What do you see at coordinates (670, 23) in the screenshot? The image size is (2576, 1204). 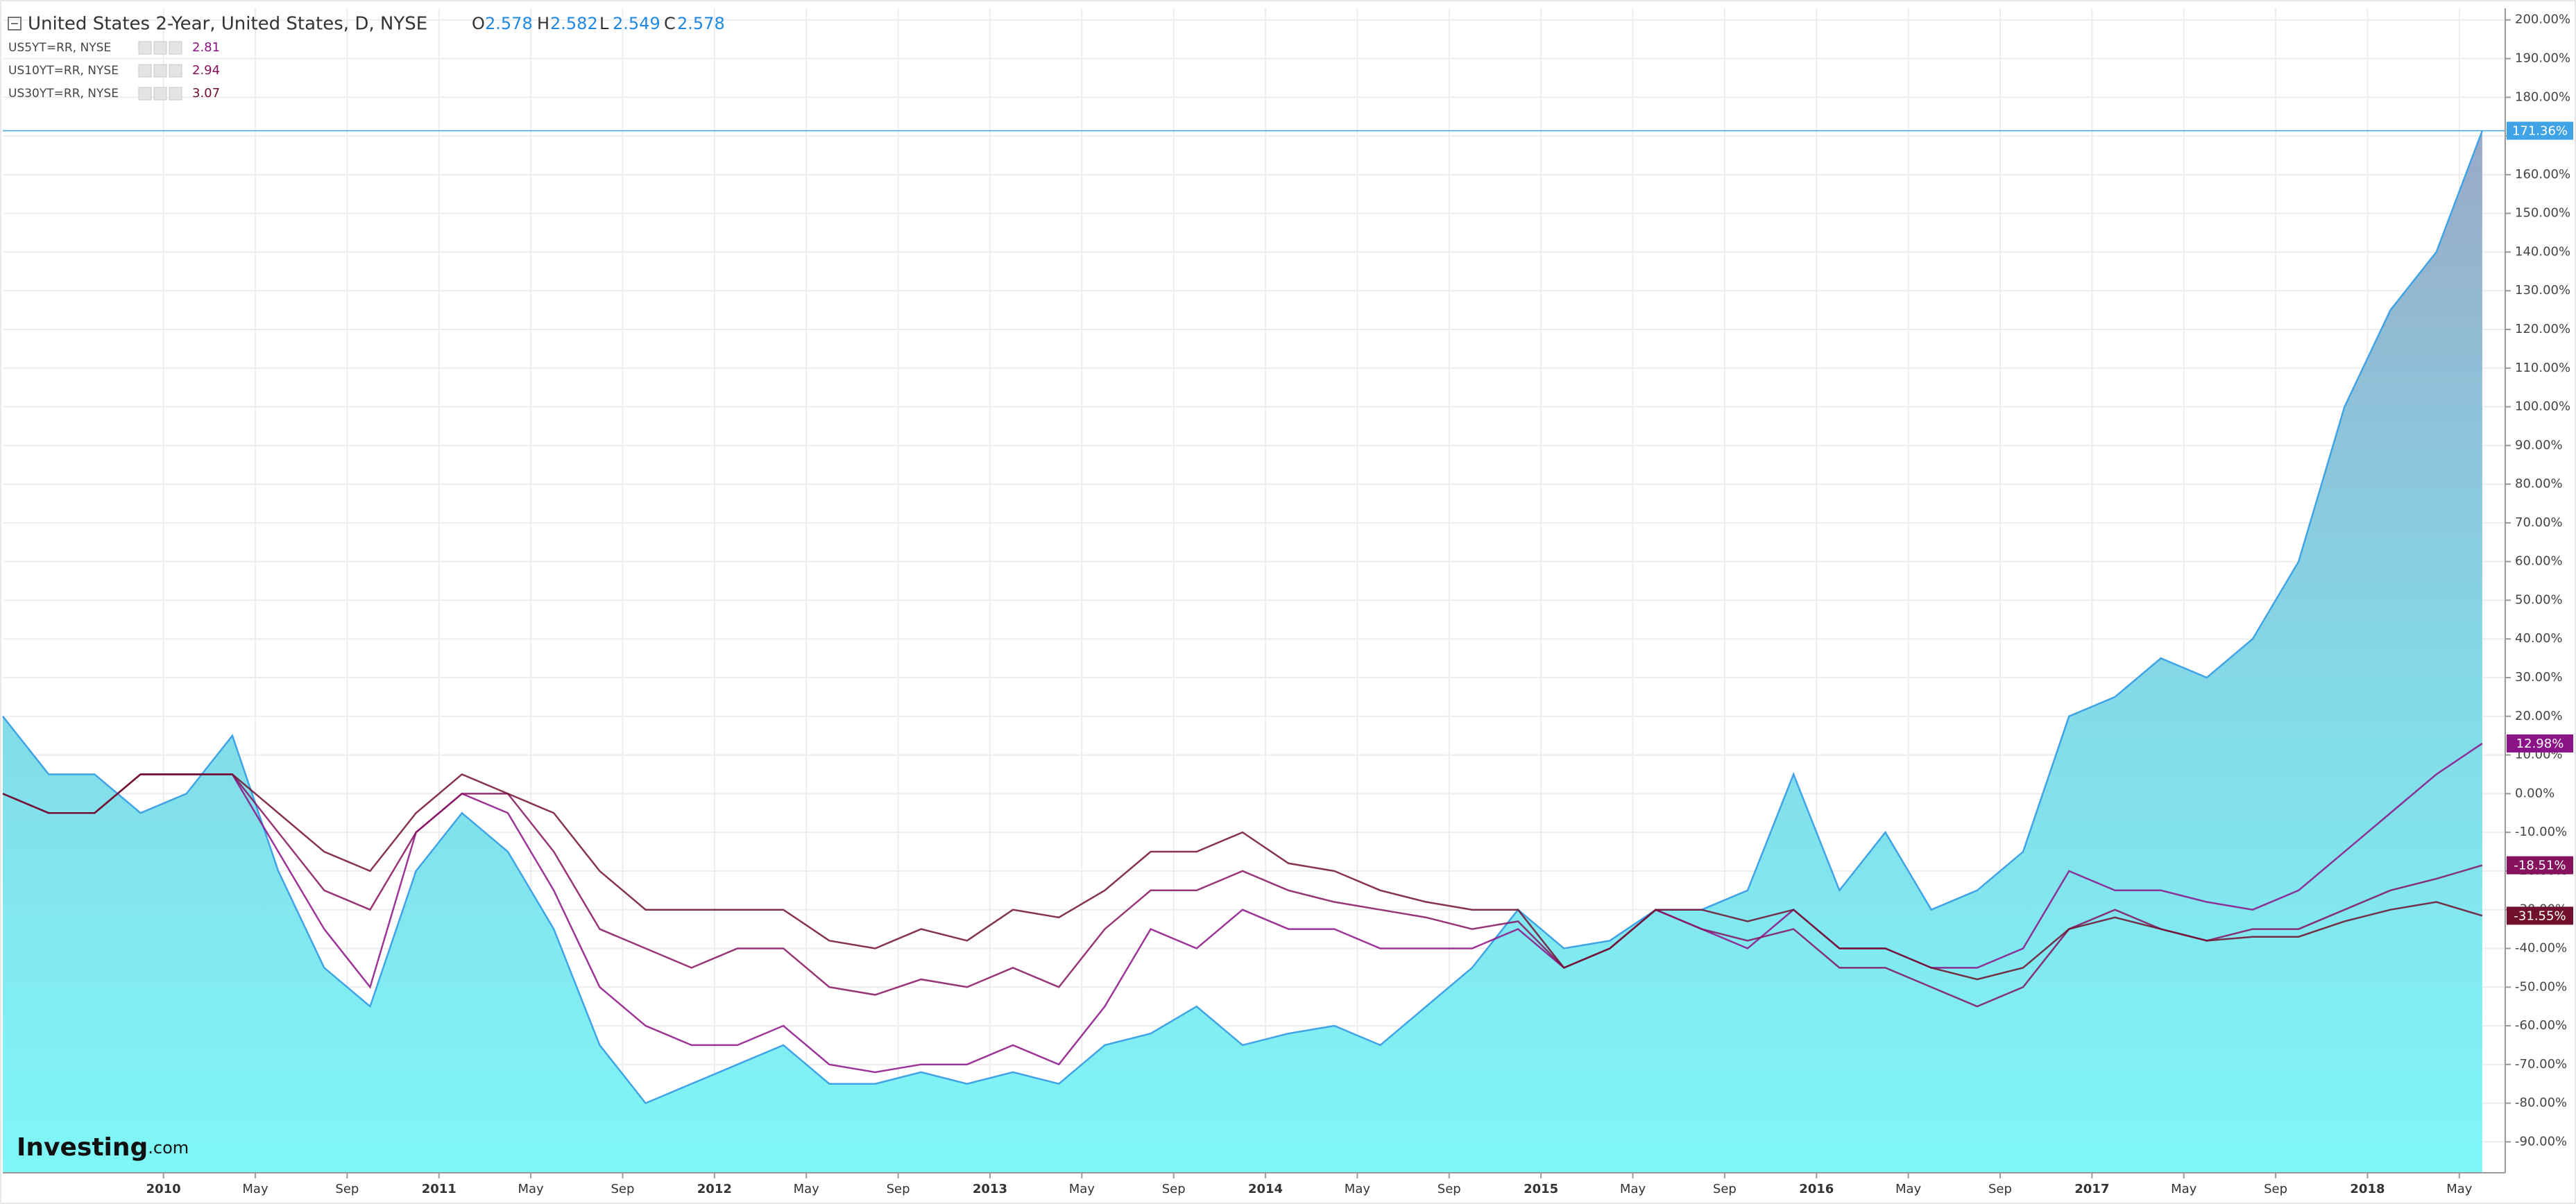 I see `ohlc-key: C` at bounding box center [670, 23].